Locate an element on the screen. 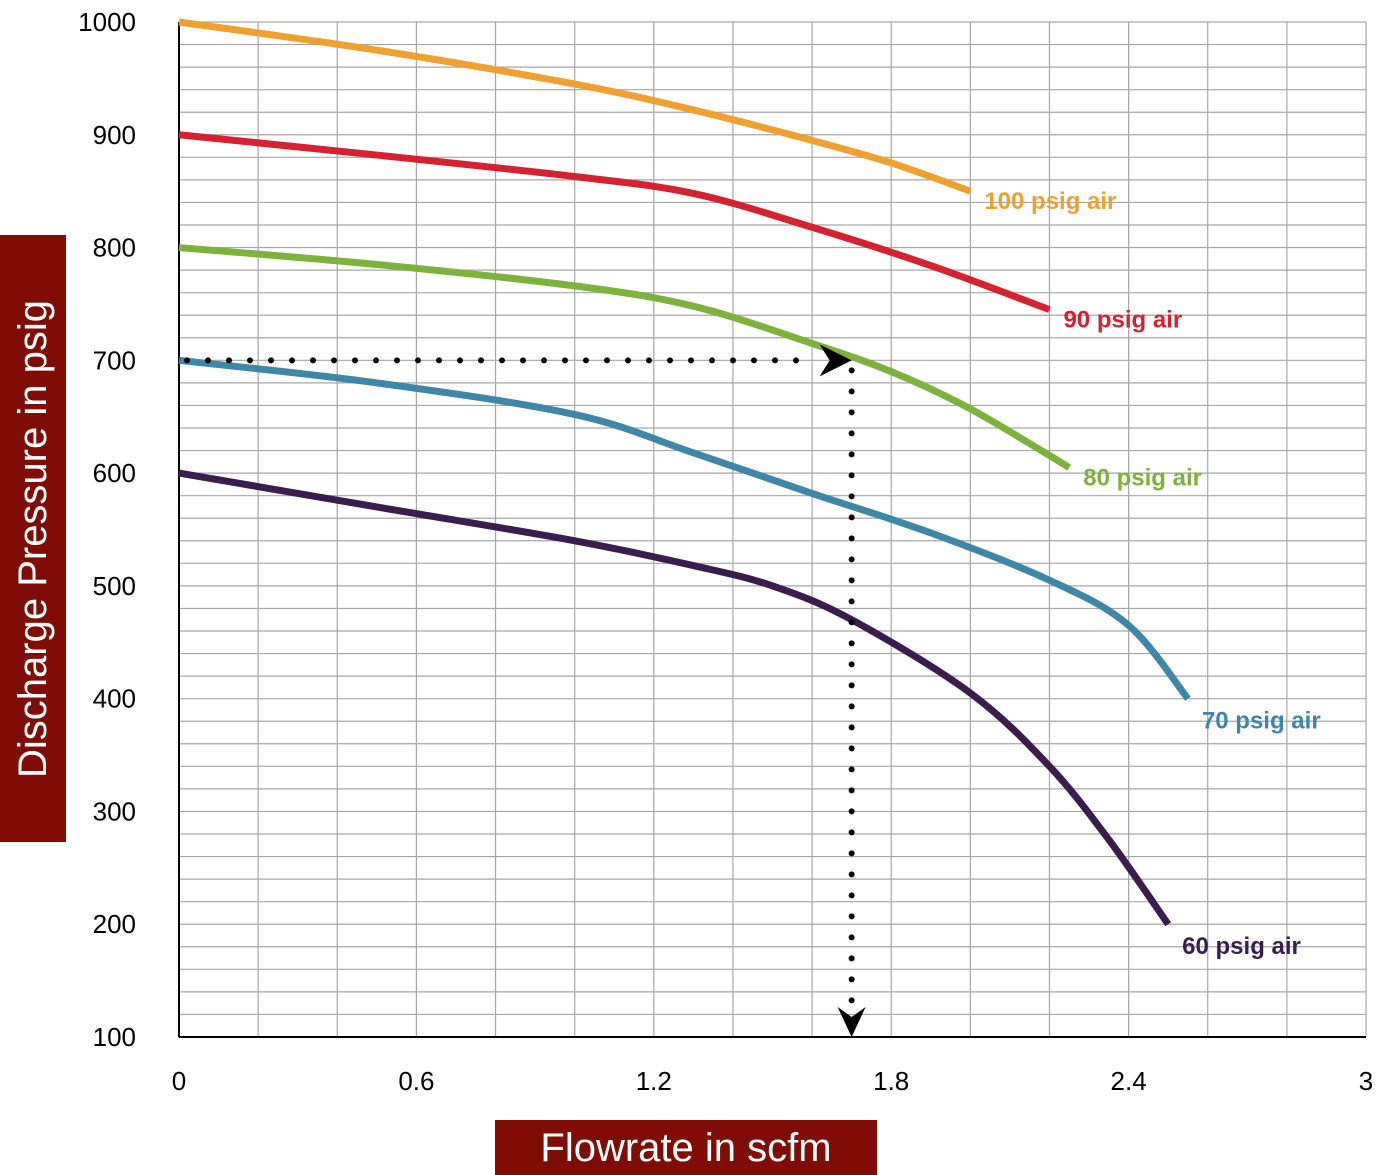 The height and width of the screenshot is (1175, 1385). y-axis-title-text: Discharge Pressure in psig is located at coordinates (33, 538).